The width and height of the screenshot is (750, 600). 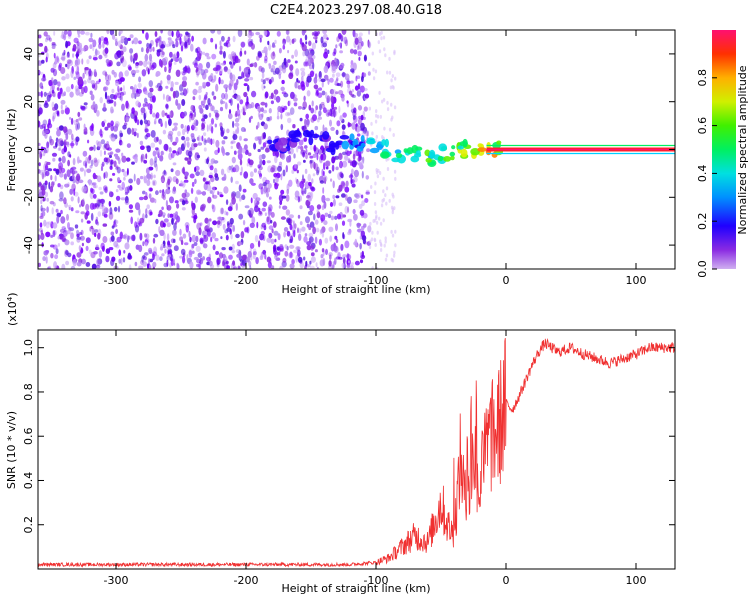 What do you see at coordinates (376, 280) in the screenshot?
I see `x-tick-label: -100` at bounding box center [376, 280].